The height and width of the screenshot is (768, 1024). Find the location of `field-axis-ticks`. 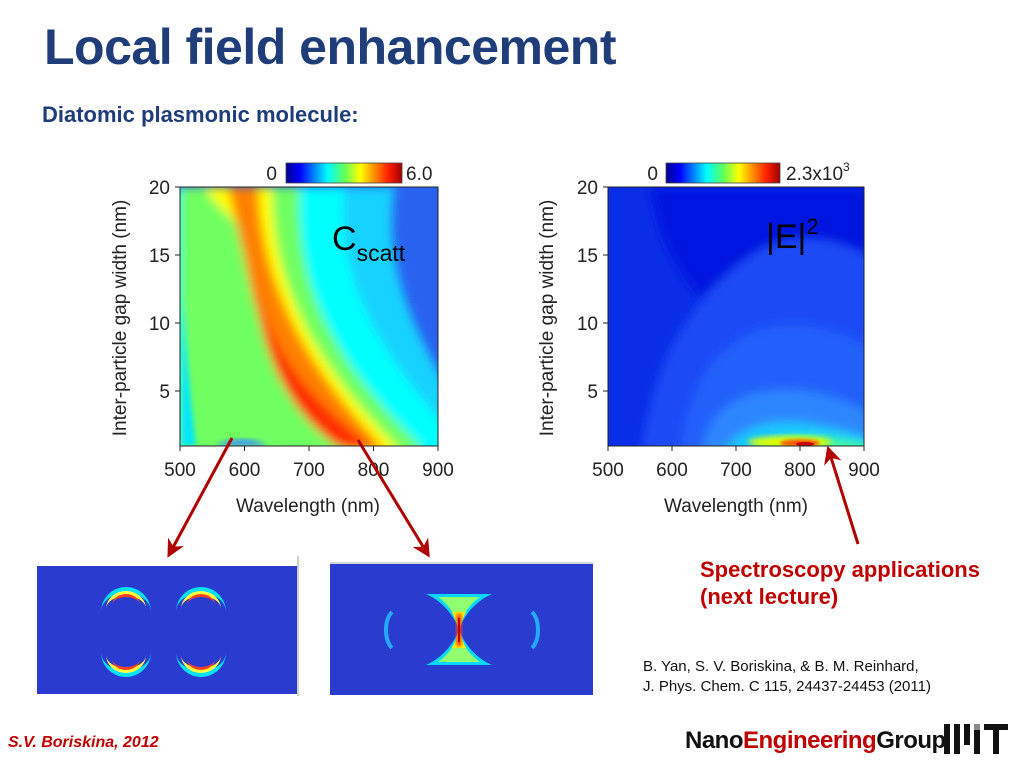

field-axis-ticks is located at coordinates (734, 318).